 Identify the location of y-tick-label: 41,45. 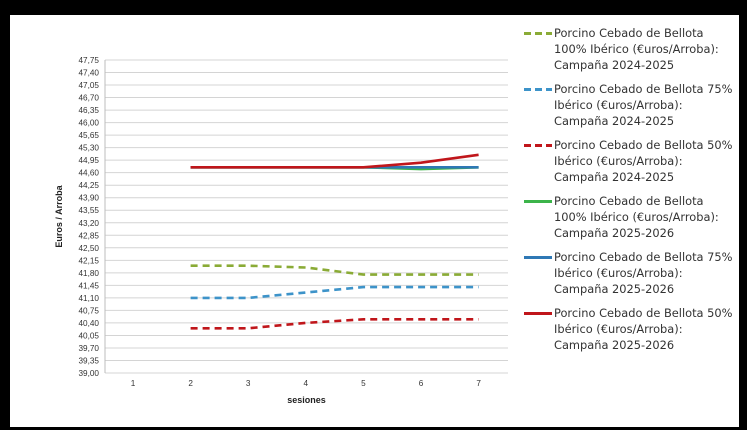
(89, 285).